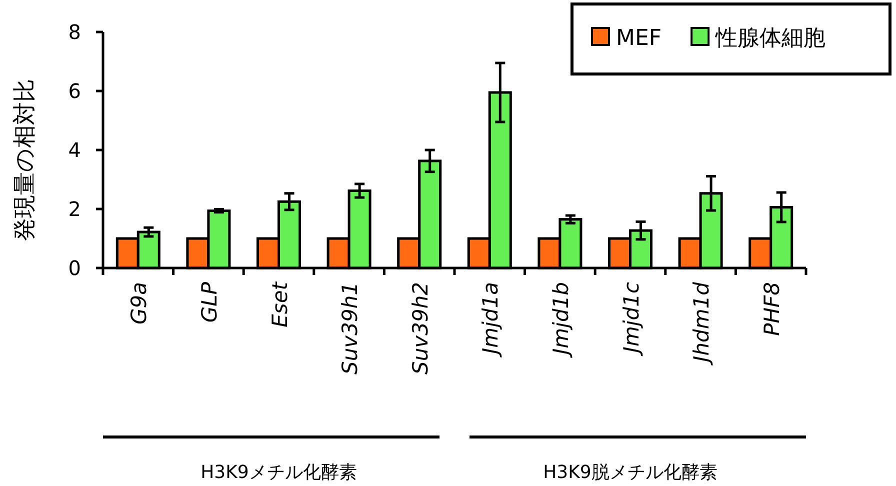 Image resolution: width=896 pixels, height=486 pixels. I want to click on xtick-label: GLP, so click(209, 302).